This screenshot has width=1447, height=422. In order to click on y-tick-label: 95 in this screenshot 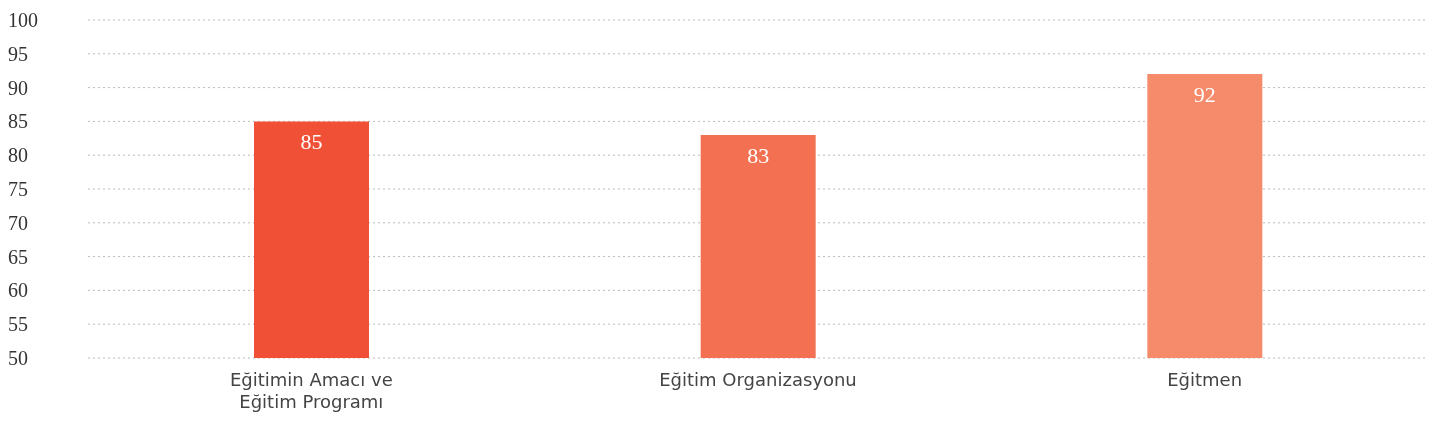, I will do `click(18, 53)`.